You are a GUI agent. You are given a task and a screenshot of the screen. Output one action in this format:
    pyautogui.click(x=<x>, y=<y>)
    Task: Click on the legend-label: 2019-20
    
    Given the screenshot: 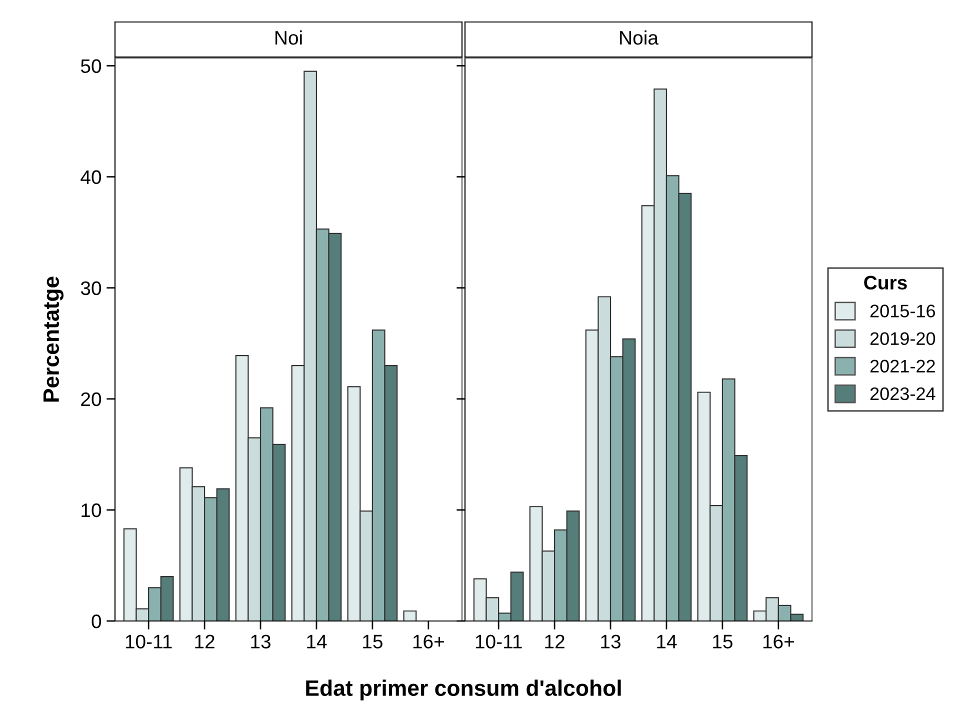 What is the action you would take?
    pyautogui.click(x=903, y=338)
    